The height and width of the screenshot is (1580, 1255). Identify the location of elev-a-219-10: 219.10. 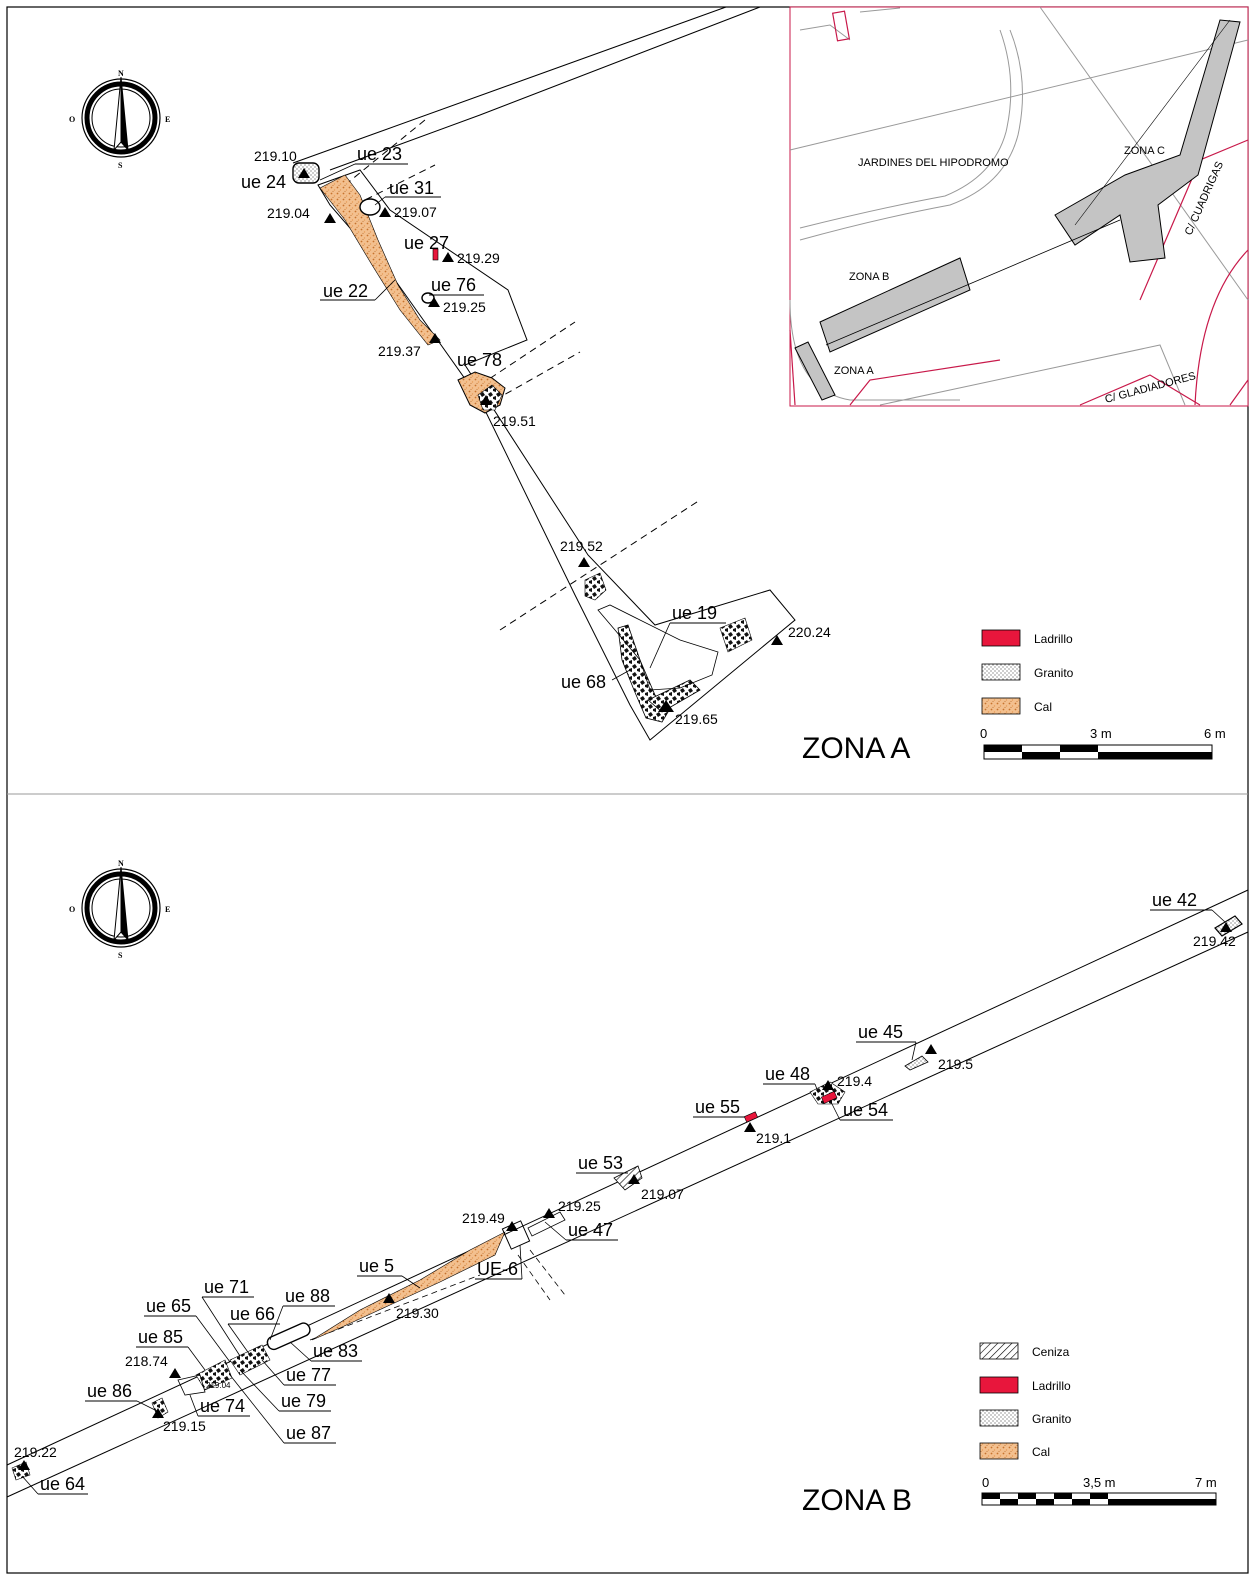
(275, 156).